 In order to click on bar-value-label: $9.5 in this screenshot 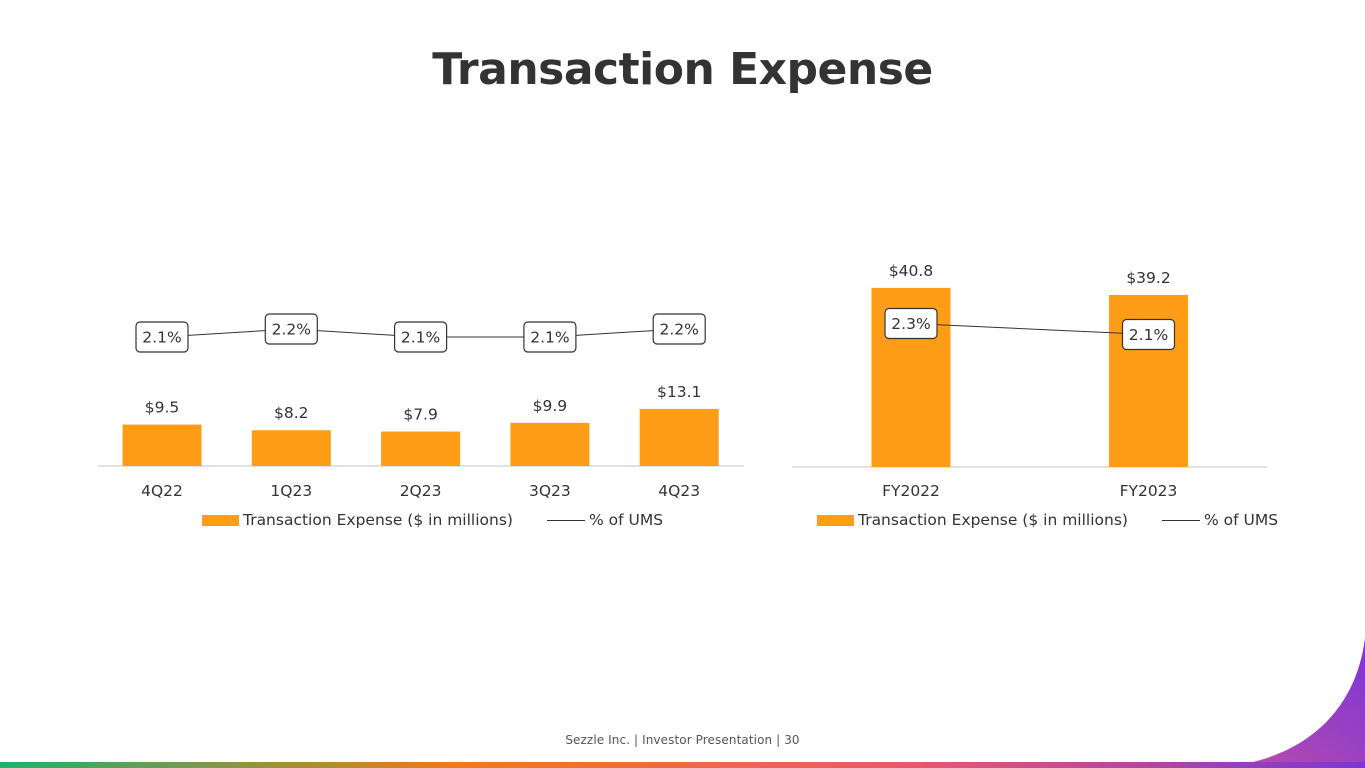, I will do `click(162, 408)`.